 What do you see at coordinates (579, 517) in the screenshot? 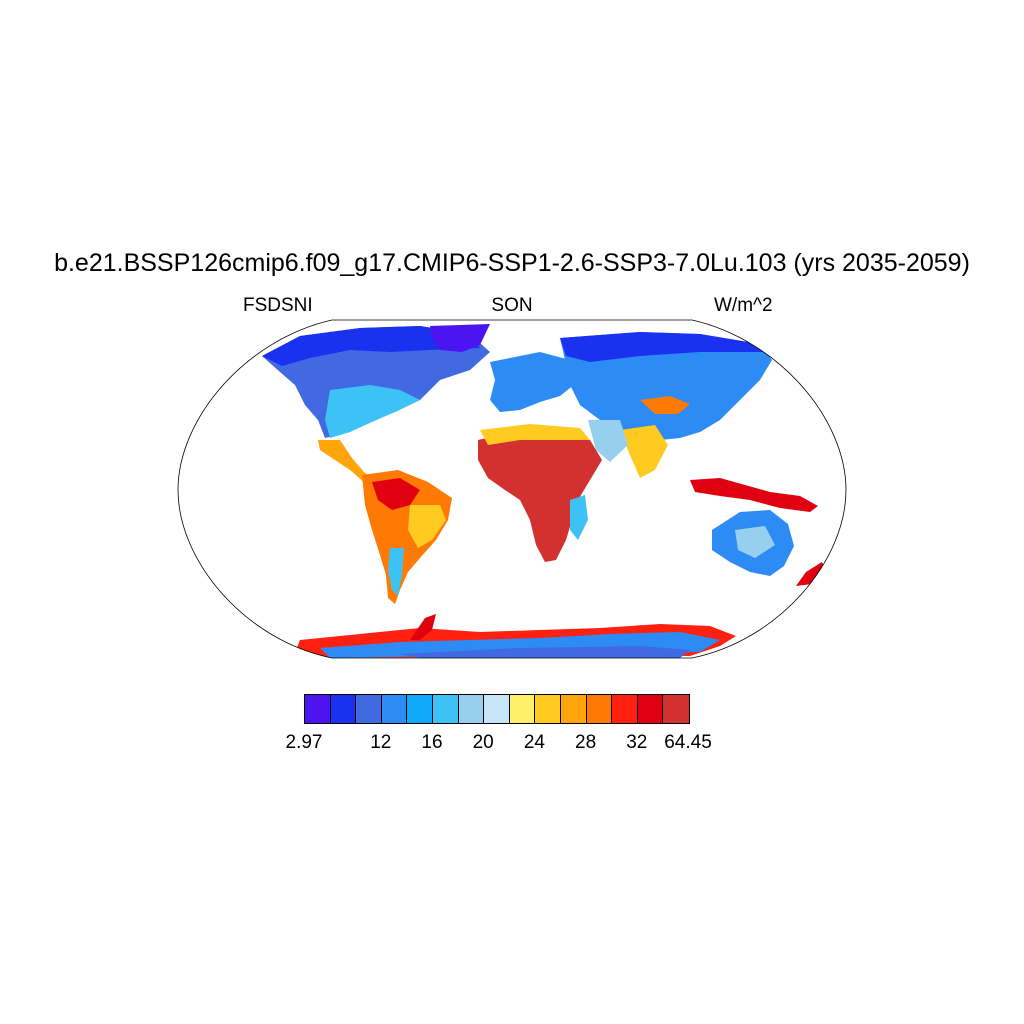
I see `africa-east-region` at bounding box center [579, 517].